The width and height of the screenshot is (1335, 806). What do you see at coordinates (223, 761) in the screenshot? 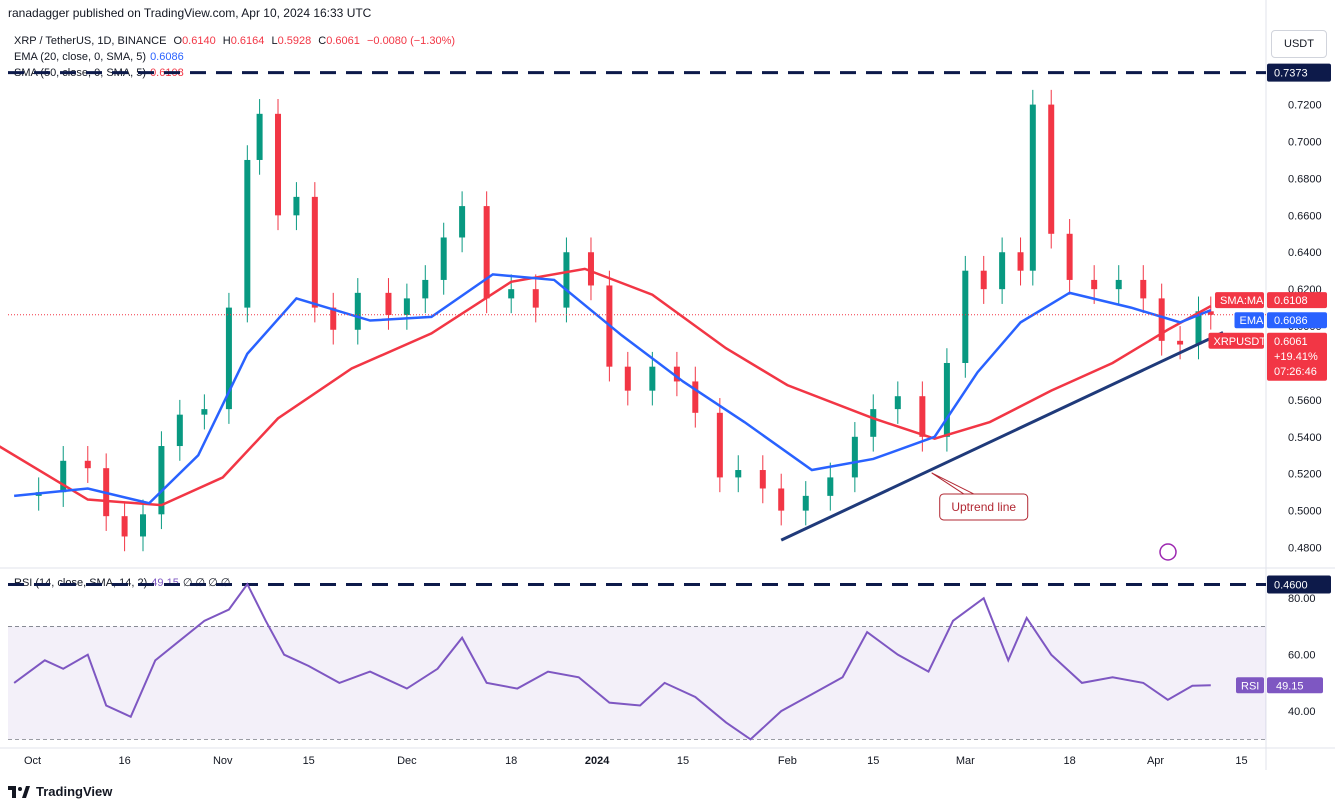
I see `x-tick-label: Nov` at bounding box center [223, 761].